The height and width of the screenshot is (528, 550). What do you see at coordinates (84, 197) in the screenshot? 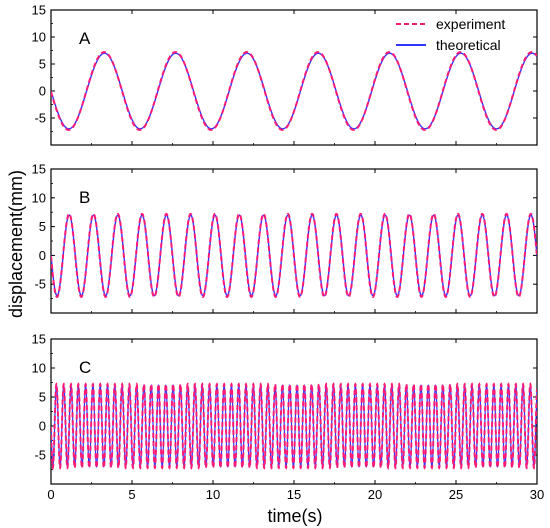
I see `panel-label: B` at bounding box center [84, 197].